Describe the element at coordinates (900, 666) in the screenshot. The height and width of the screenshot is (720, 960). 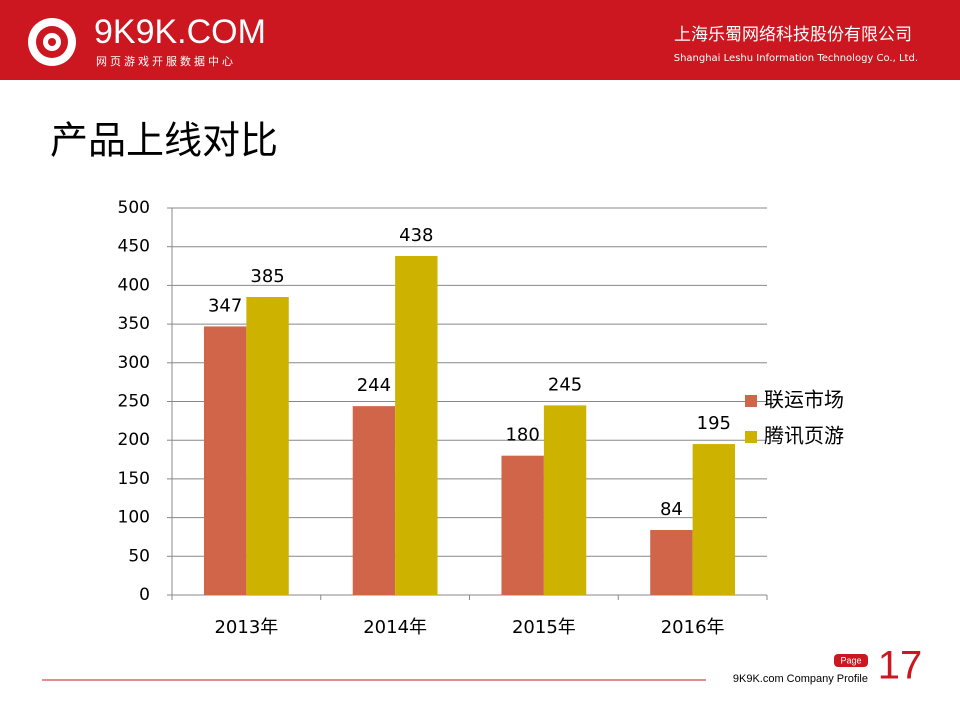
I see `page-number: 17` at that location.